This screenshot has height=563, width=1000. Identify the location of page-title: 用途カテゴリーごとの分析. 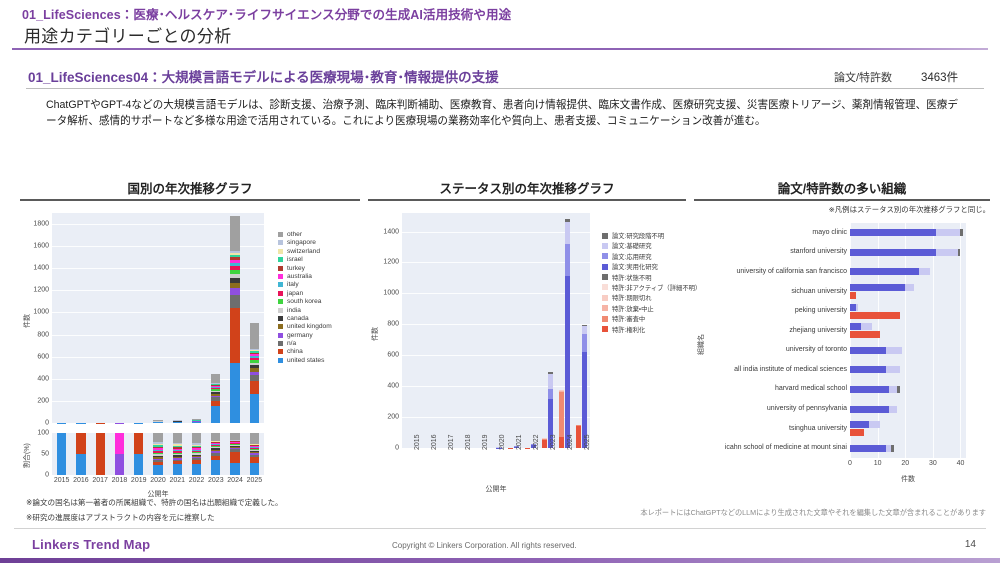
(128, 36).